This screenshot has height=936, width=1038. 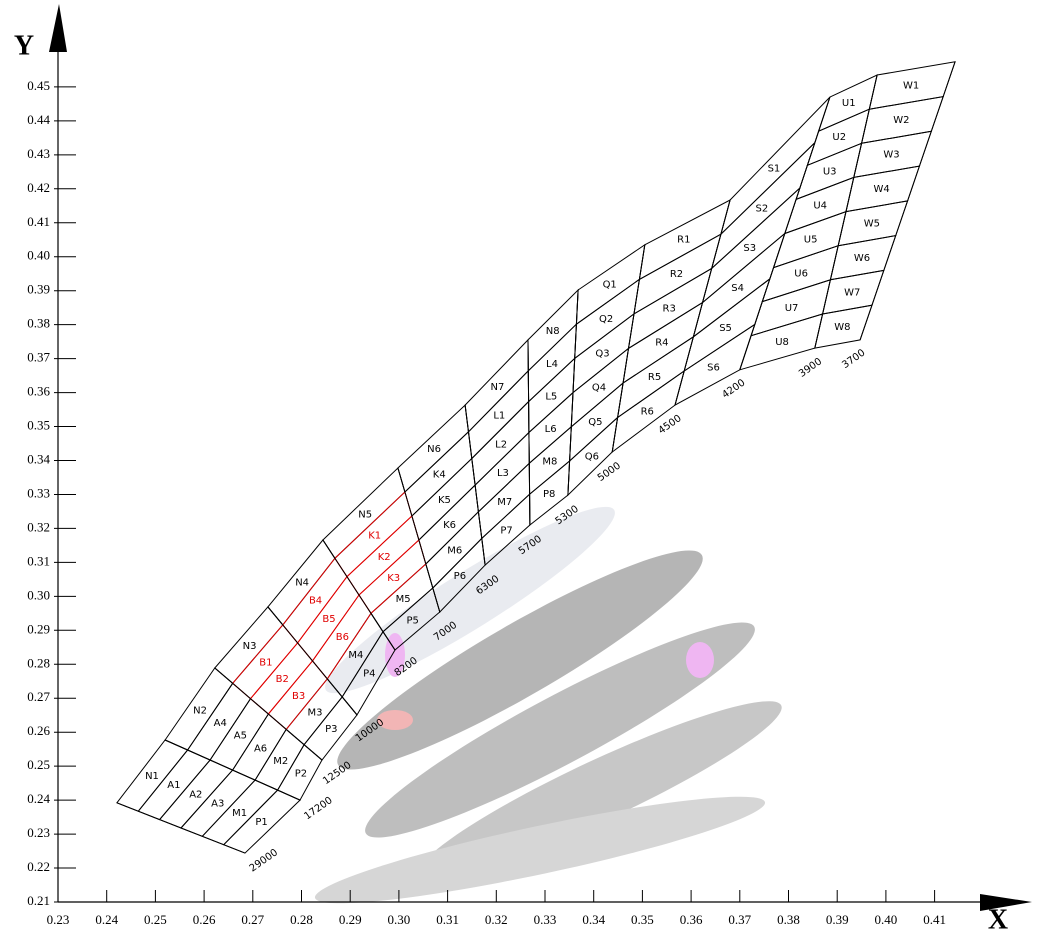 I want to click on bin-label: N5, so click(x=365, y=515).